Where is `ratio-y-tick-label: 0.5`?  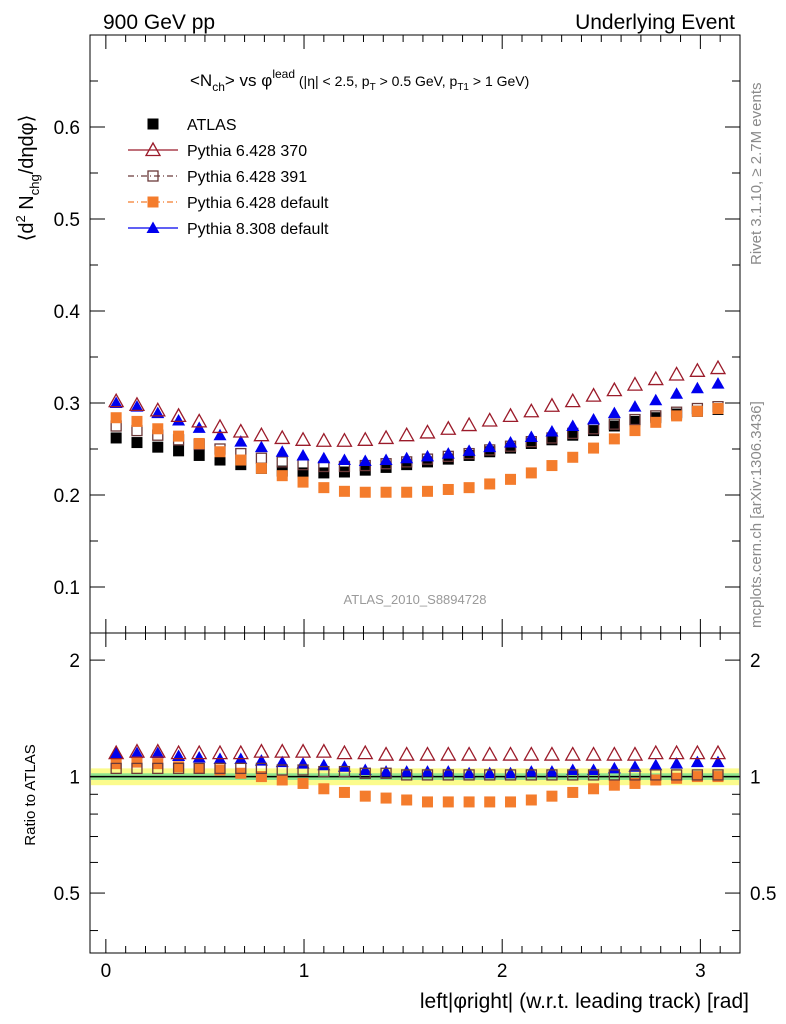 ratio-y-tick-label: 0.5 is located at coordinates (67, 894).